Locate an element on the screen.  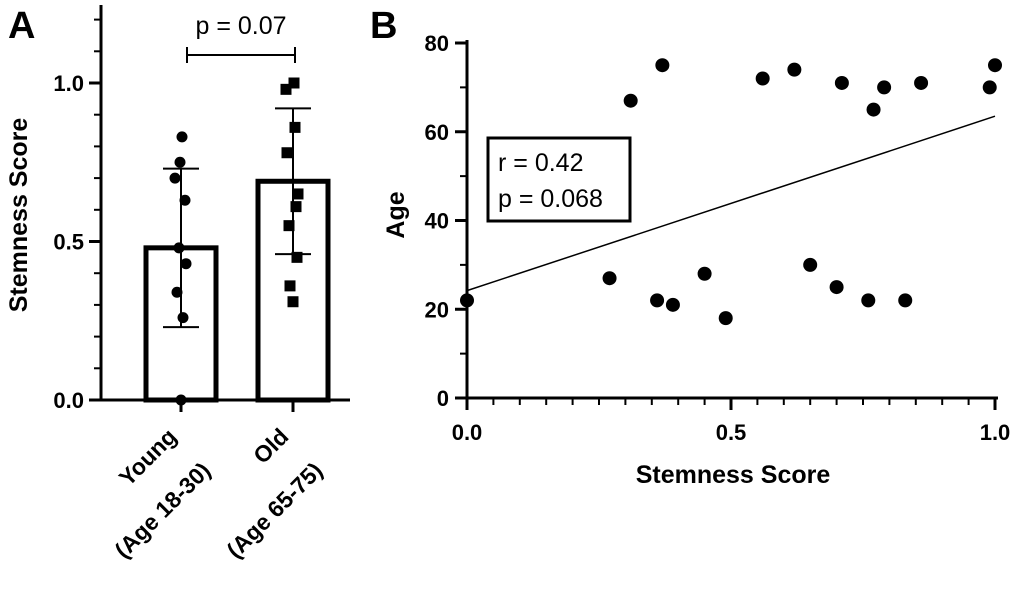
y-tick-label: 60 is located at coordinates (437, 132).